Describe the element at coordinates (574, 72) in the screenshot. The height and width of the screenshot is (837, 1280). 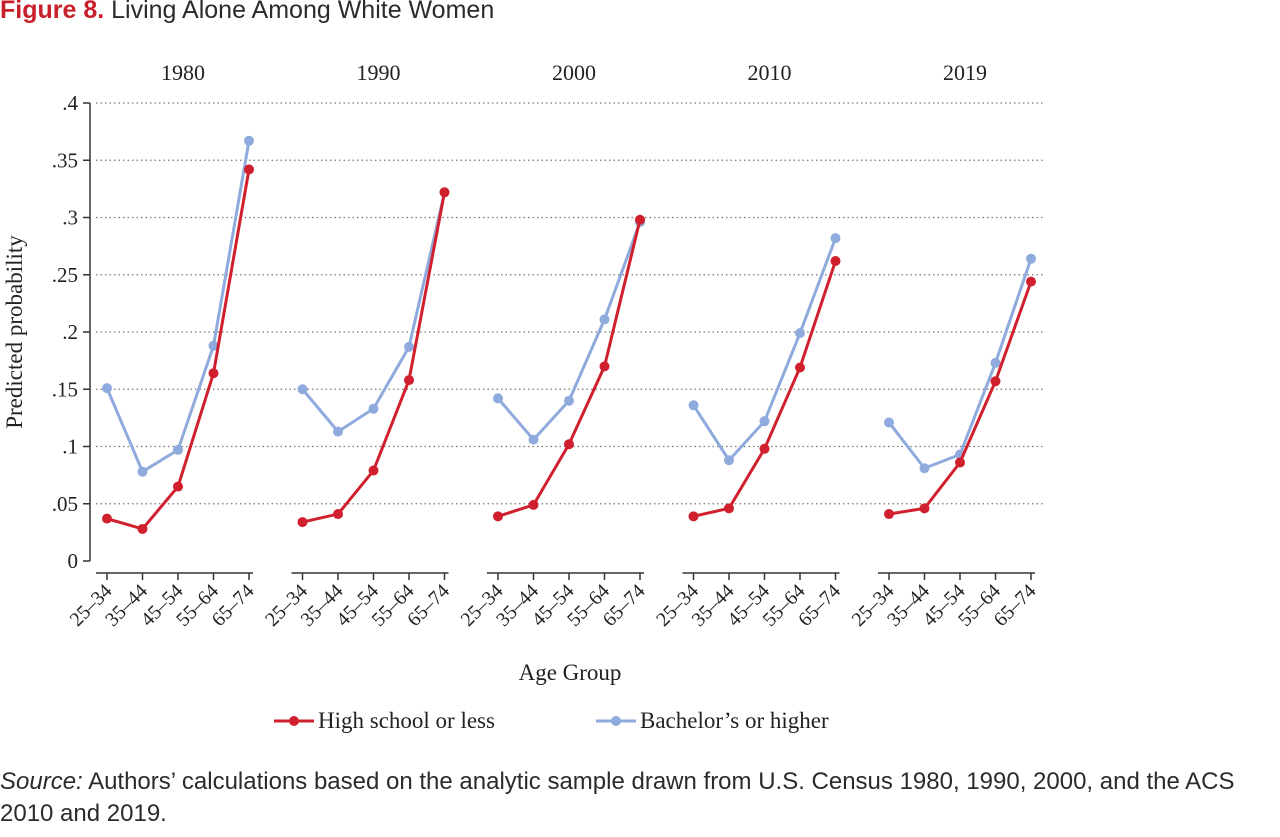
I see `panel-title: 2000` at that location.